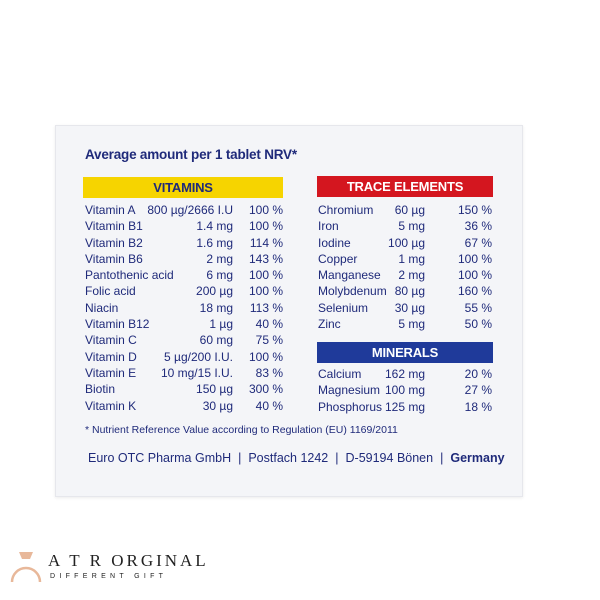 The width and height of the screenshot is (600, 600). What do you see at coordinates (183, 187) in the screenshot?
I see `vitamins-header: VITAMINS` at bounding box center [183, 187].